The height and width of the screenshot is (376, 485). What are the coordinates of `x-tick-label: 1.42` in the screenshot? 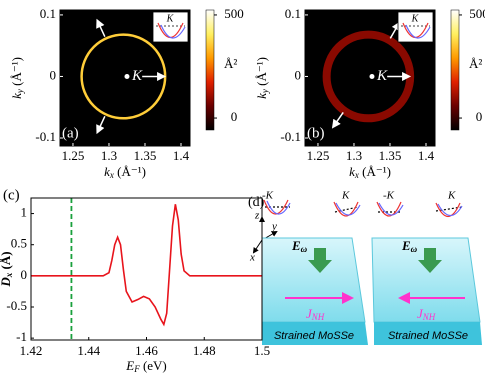 It's located at (31, 350).